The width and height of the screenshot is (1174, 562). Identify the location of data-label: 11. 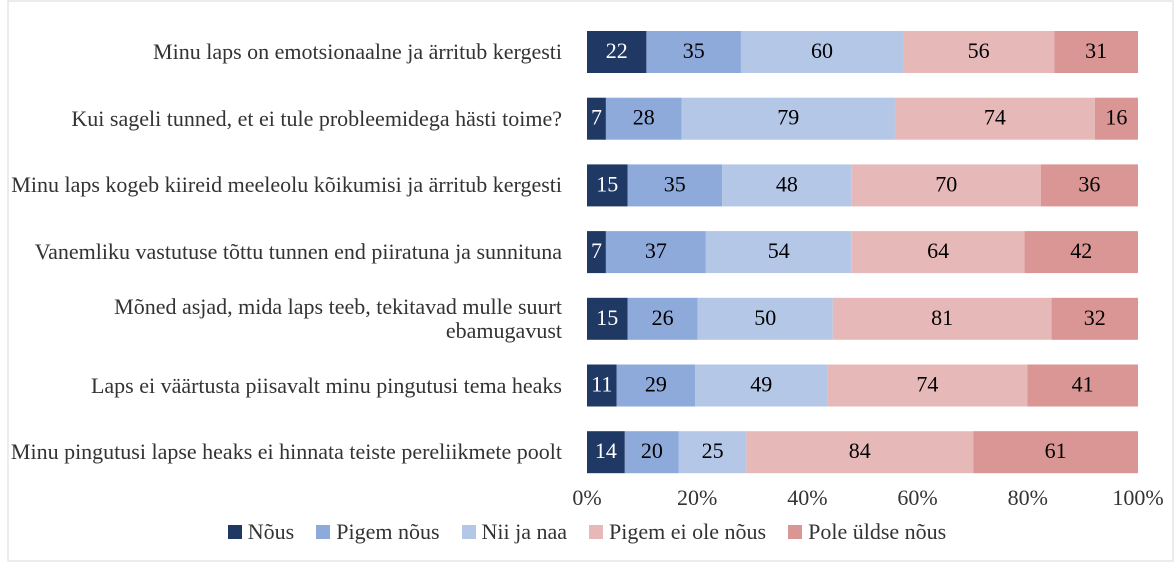
(601, 384).